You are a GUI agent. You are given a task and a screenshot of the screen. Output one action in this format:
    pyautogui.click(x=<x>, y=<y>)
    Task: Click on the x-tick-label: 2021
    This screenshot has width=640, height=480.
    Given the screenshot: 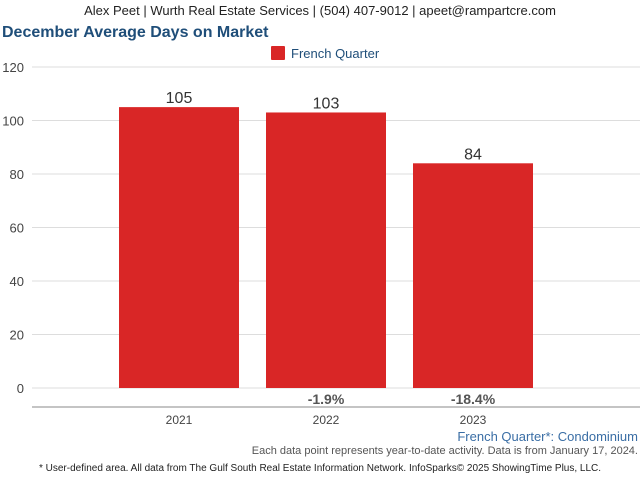 What is the action you would take?
    pyautogui.click(x=179, y=420)
    